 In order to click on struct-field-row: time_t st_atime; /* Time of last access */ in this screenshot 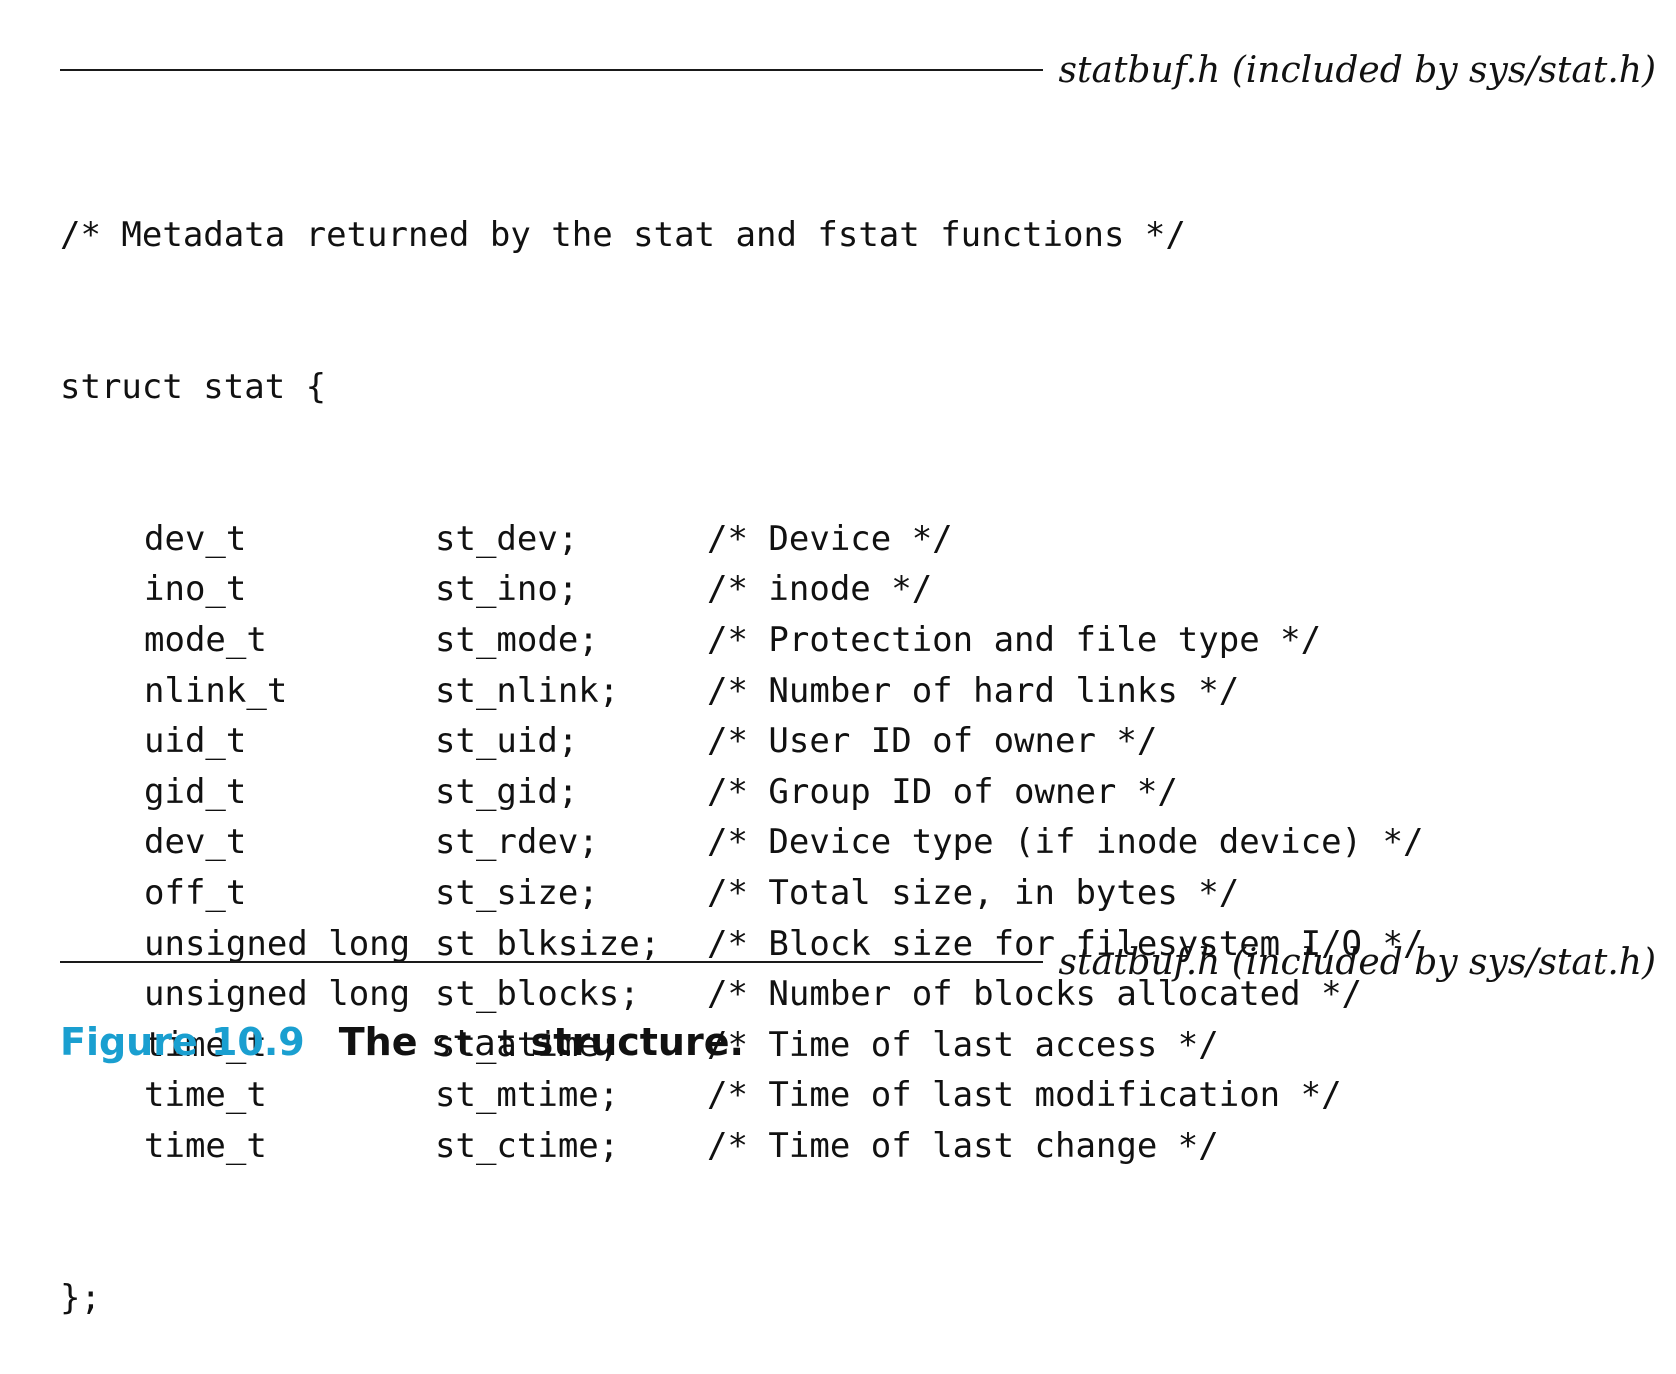, I will do `click(741, 1045)`.